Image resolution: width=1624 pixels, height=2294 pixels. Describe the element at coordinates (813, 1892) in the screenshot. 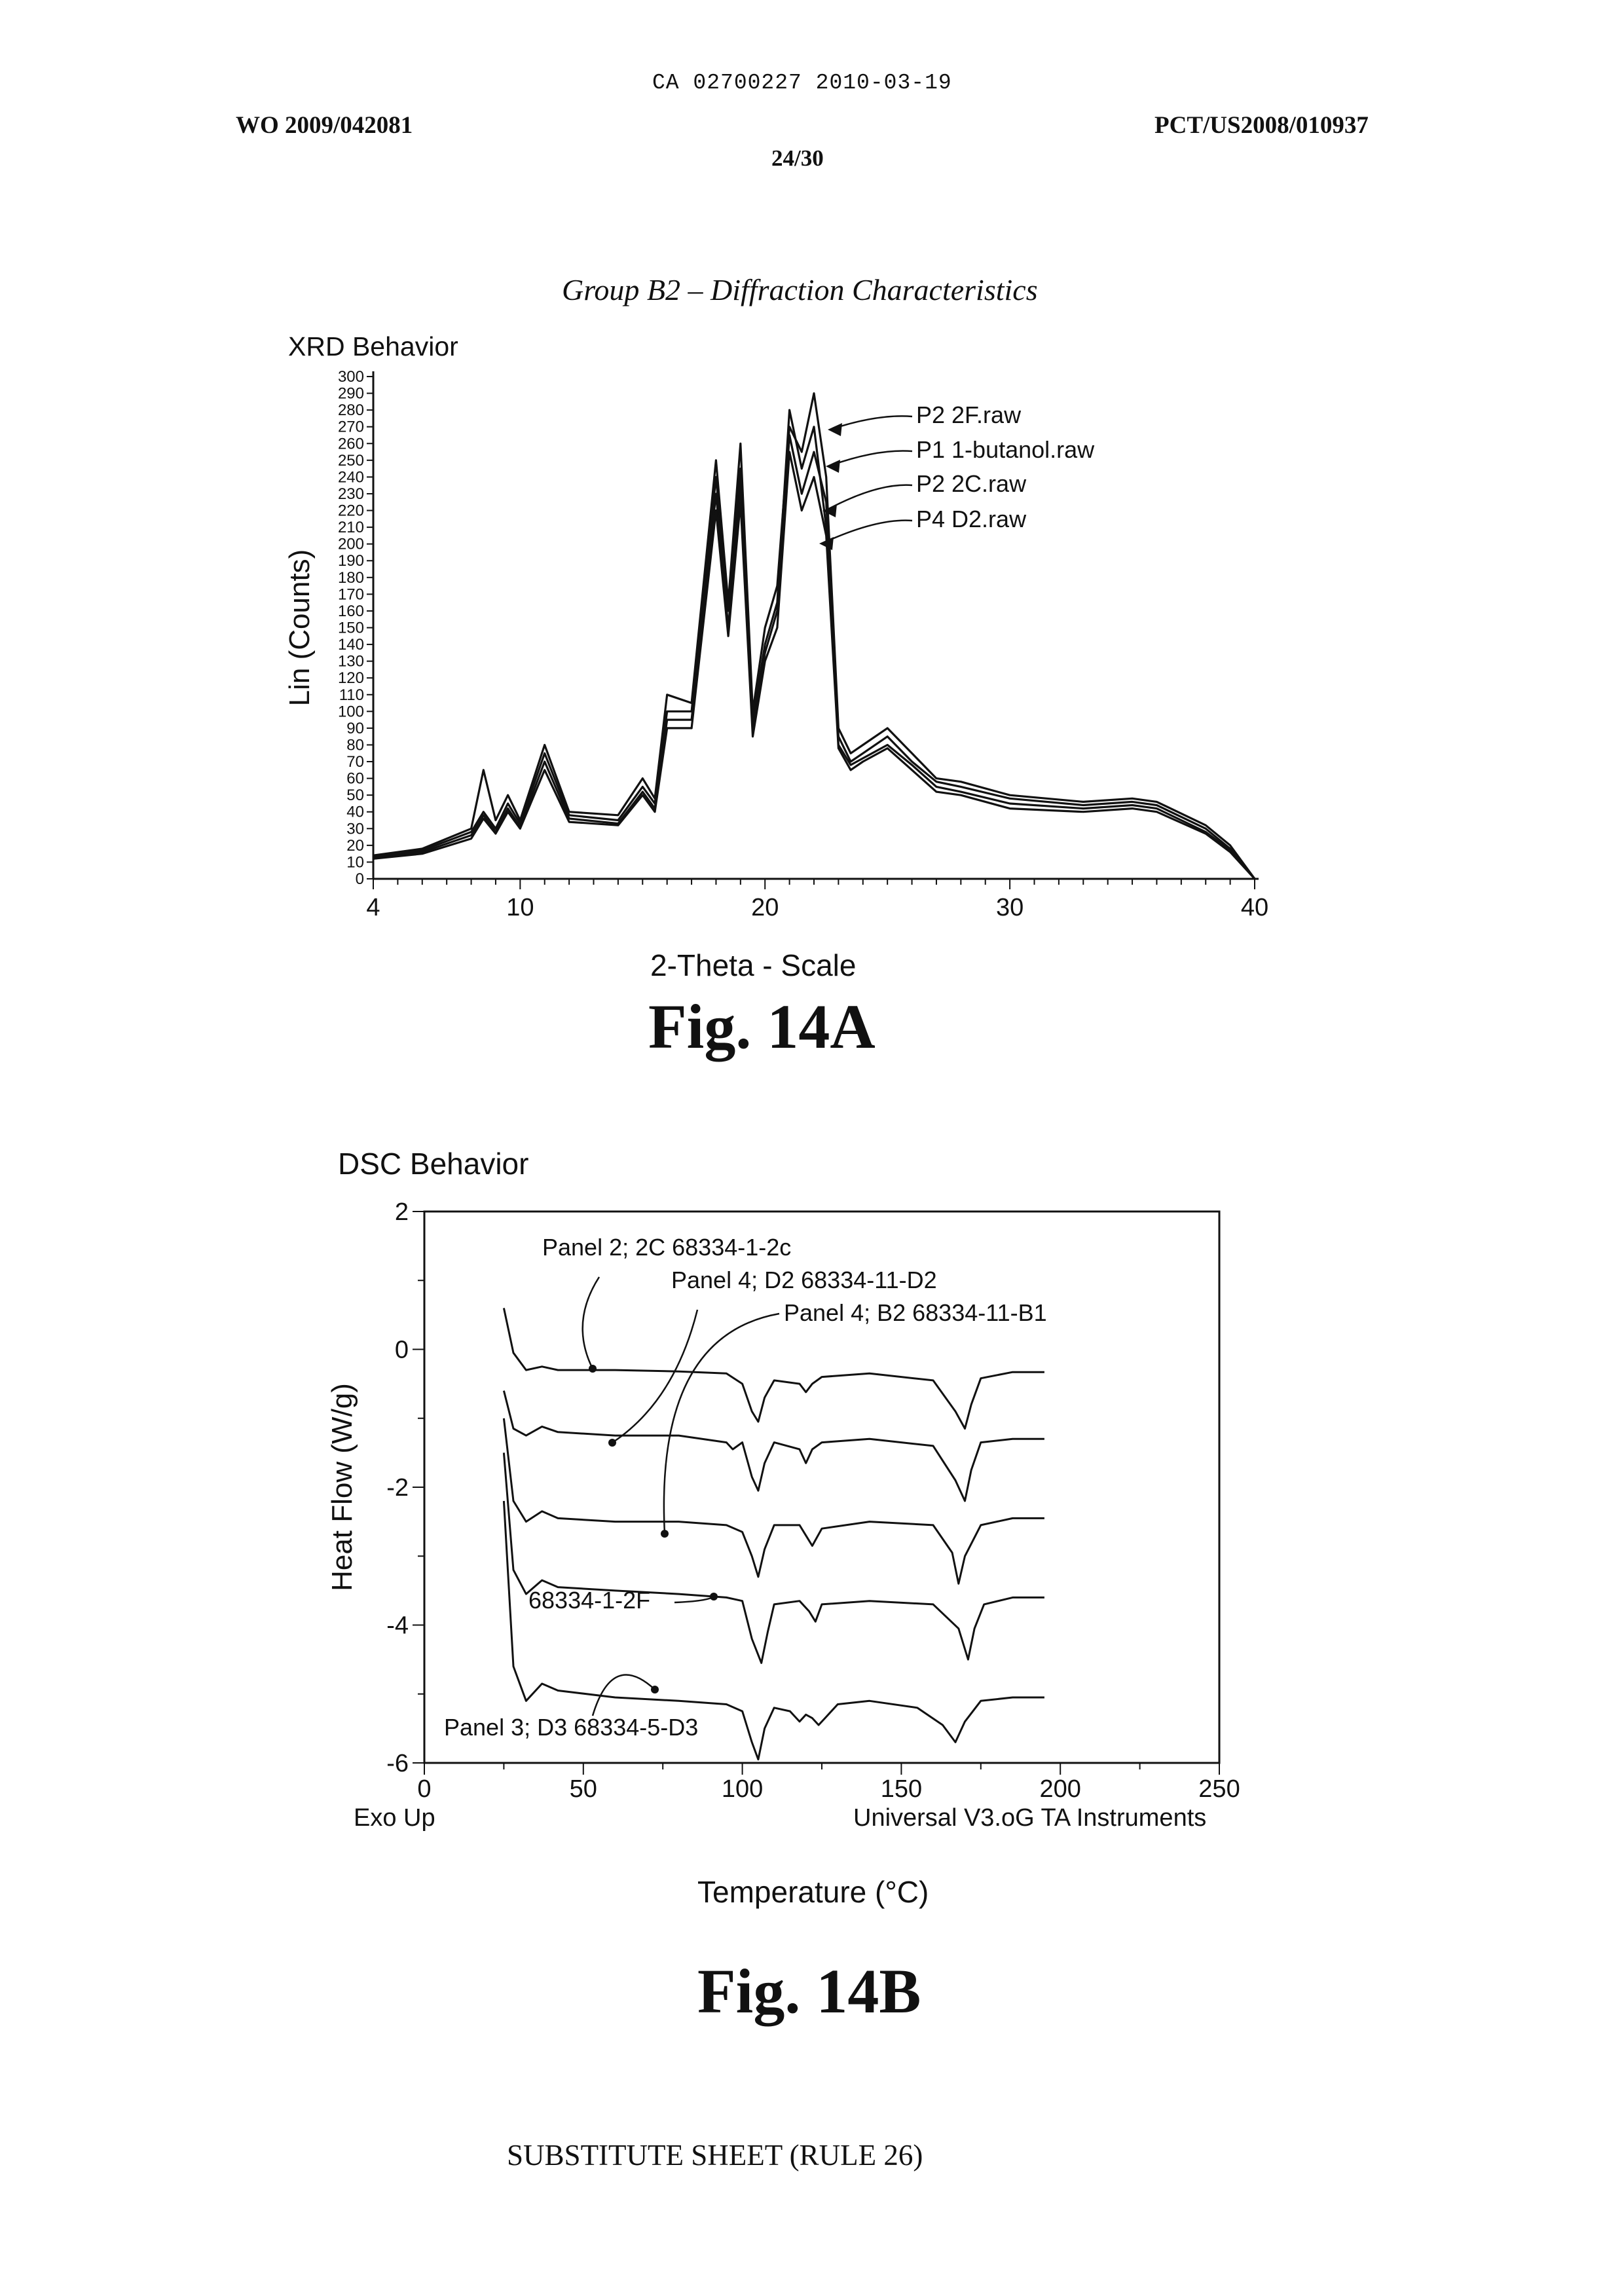

I see `dsc-xlabel: Temperature (°C)` at that location.